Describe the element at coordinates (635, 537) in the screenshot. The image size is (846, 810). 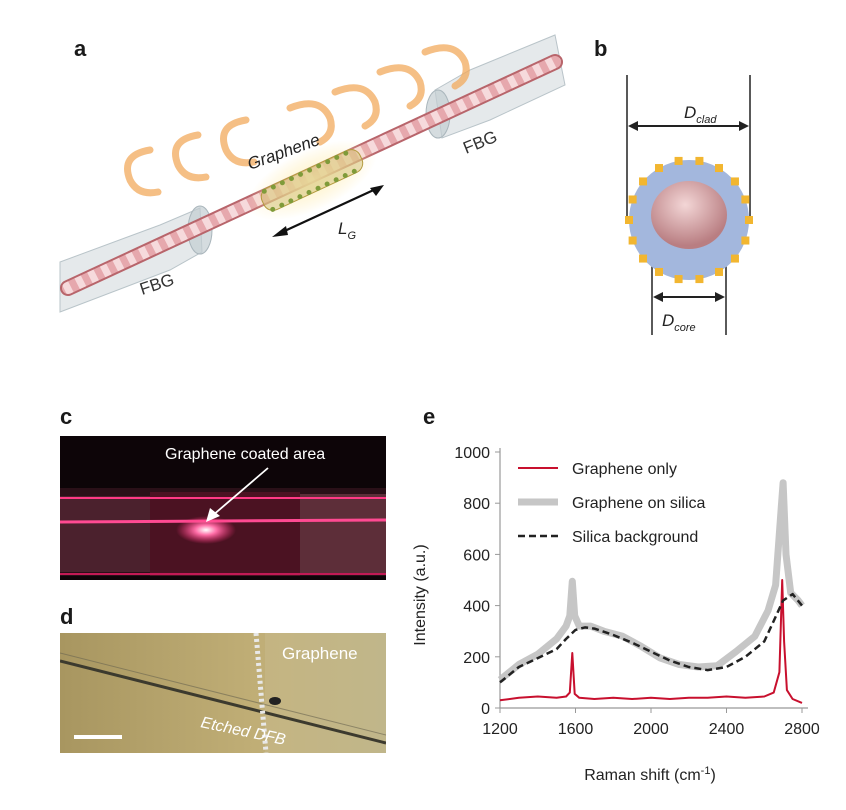
I see `legend-label: Silica background` at that location.